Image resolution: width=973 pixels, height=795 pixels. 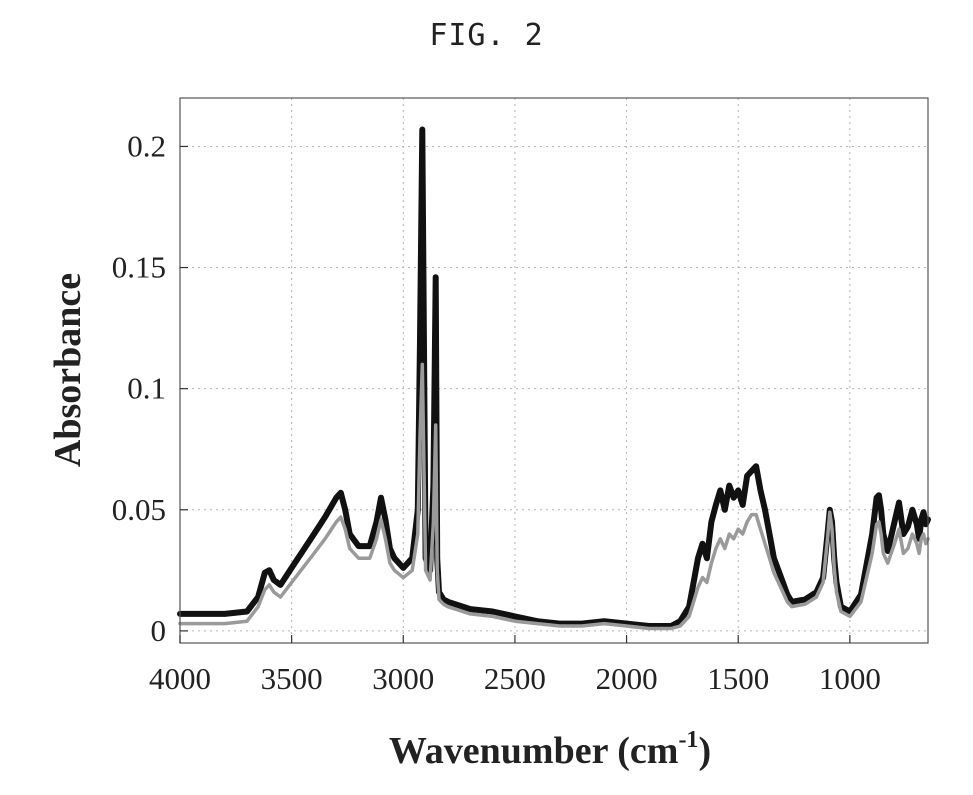 I want to click on y-axis-title: Absorbance, so click(x=68, y=370).